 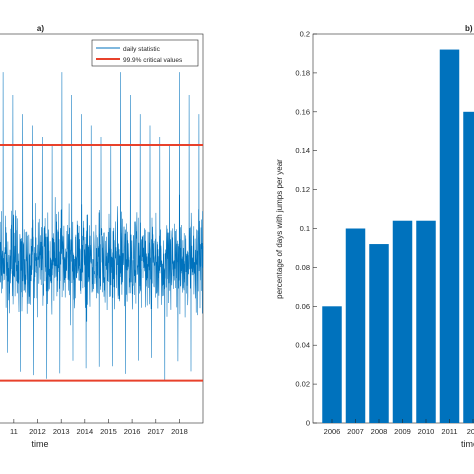 I want to click on y-tick-label-0.04: 0.04, so click(x=302, y=345).